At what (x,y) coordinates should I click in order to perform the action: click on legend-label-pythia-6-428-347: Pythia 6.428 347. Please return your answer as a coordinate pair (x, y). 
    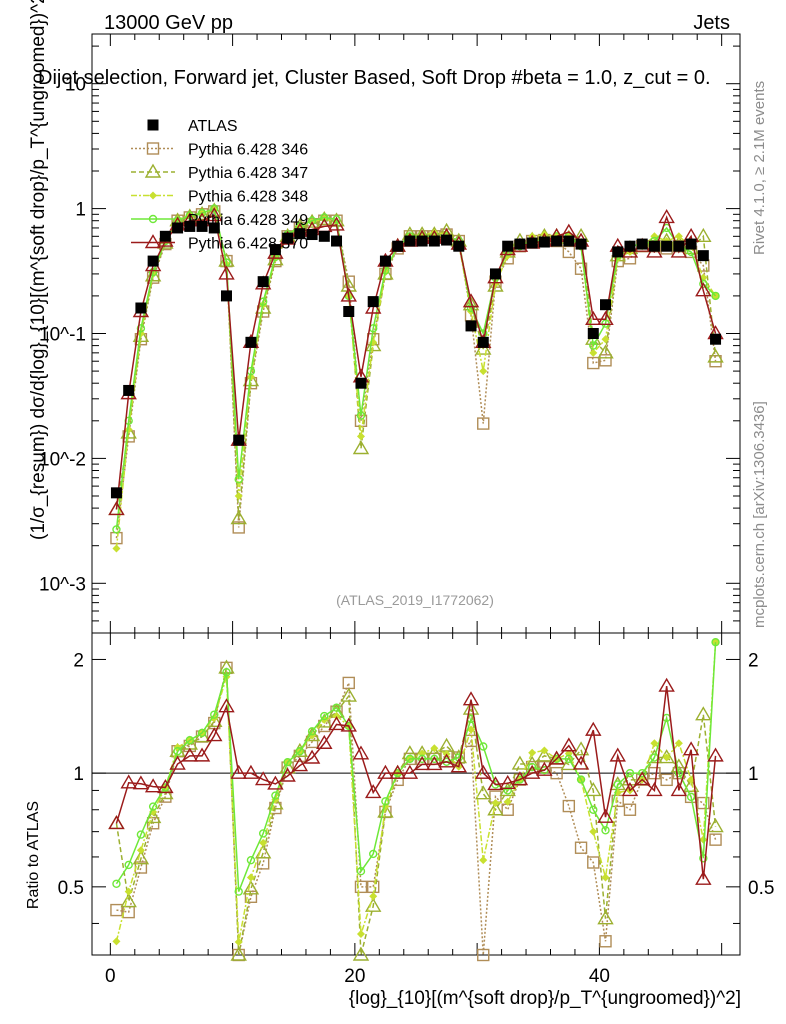
    Looking at the image, I should click on (248, 173).